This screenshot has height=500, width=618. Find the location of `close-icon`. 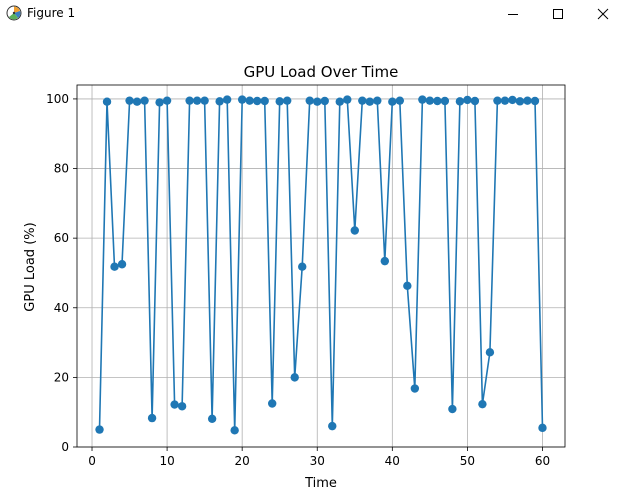

close-icon is located at coordinates (603, 14).